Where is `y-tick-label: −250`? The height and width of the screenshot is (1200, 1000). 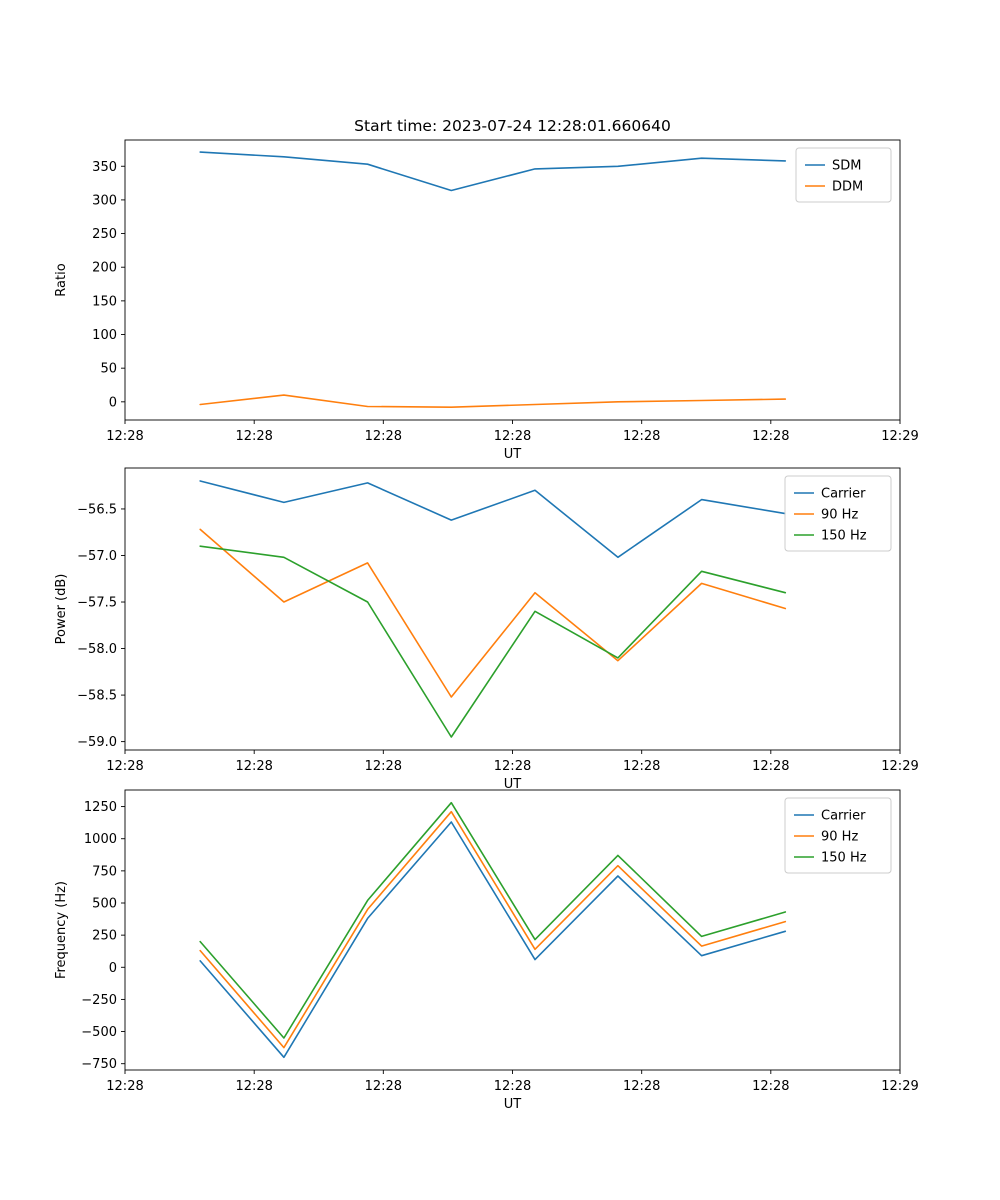 y-tick-label: −250 is located at coordinates (99, 1000).